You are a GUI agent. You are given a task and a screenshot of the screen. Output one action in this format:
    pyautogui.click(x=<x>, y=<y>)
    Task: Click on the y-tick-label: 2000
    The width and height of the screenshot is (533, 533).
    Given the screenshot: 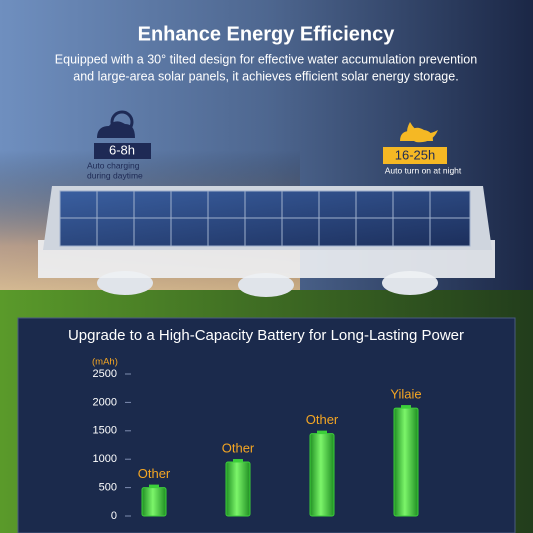 What is the action you would take?
    pyautogui.click(x=105, y=402)
    